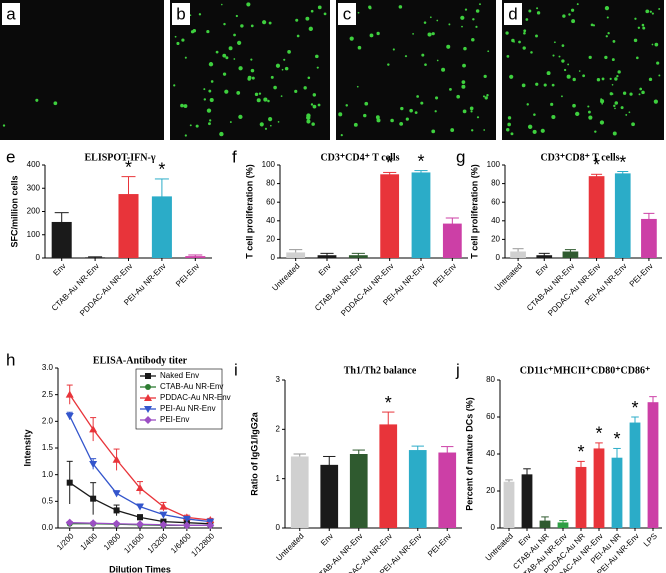 This screenshot has height=573, width=666. I want to click on x-tick-label: CTAB-Au NR-Env, so click(550, 287).